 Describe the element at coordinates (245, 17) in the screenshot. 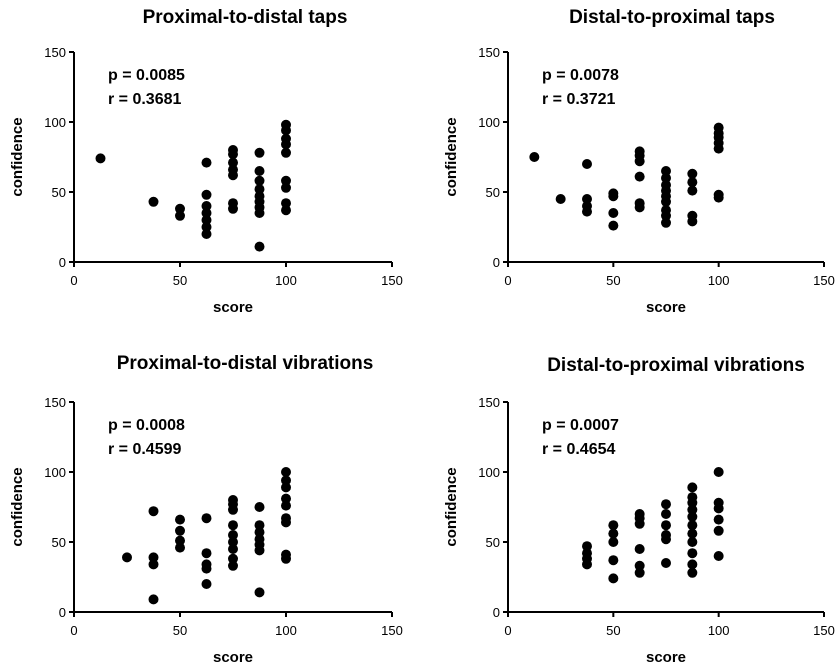

I see `chart-title: Proximal-to-distal taps` at that location.